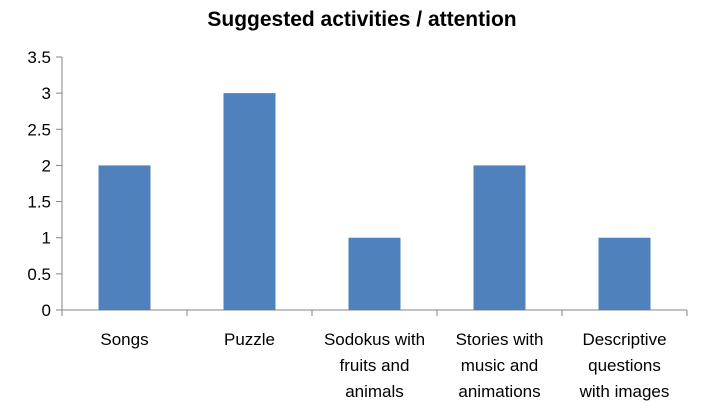  Describe the element at coordinates (374, 339) in the screenshot. I see `category-label-line: Sodokus with` at that location.